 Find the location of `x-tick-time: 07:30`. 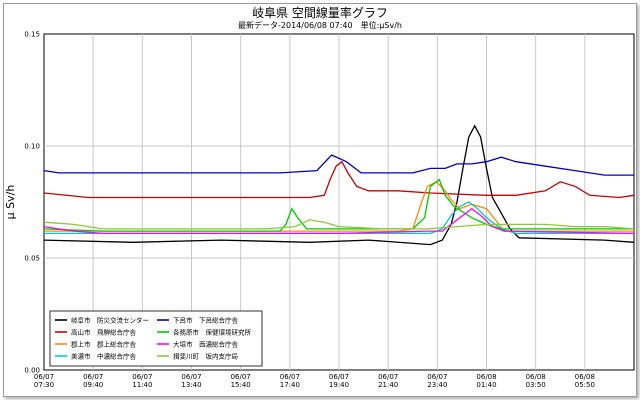

x-tick-time: 07:30 is located at coordinates (44, 385).